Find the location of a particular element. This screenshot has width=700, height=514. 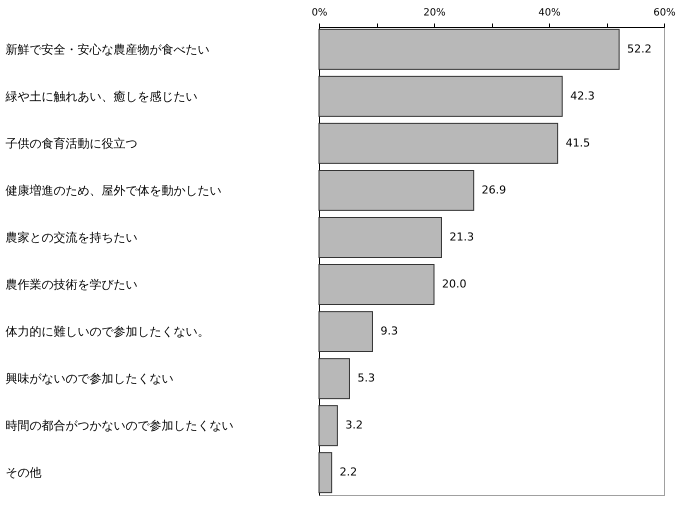

data-label: 3.2 is located at coordinates (354, 425).